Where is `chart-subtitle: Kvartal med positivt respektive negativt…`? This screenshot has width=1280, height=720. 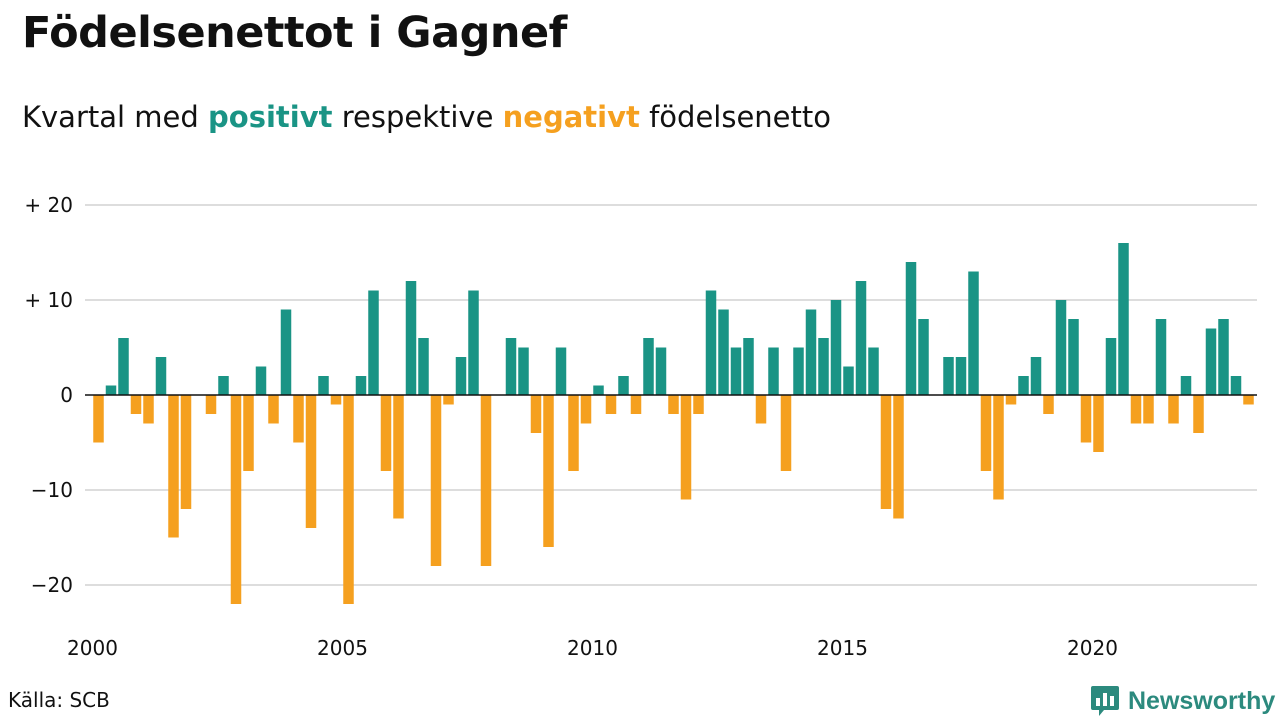 chart-subtitle: Kvartal med positivt respektive negativt… is located at coordinates (426, 117).